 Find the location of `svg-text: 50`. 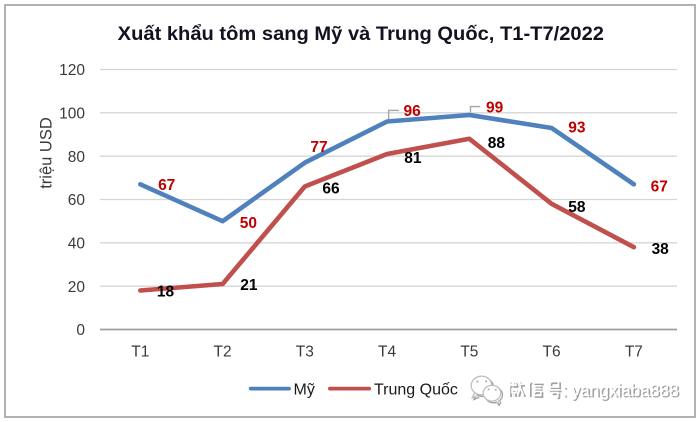

svg-text: 50 is located at coordinates (248, 223).